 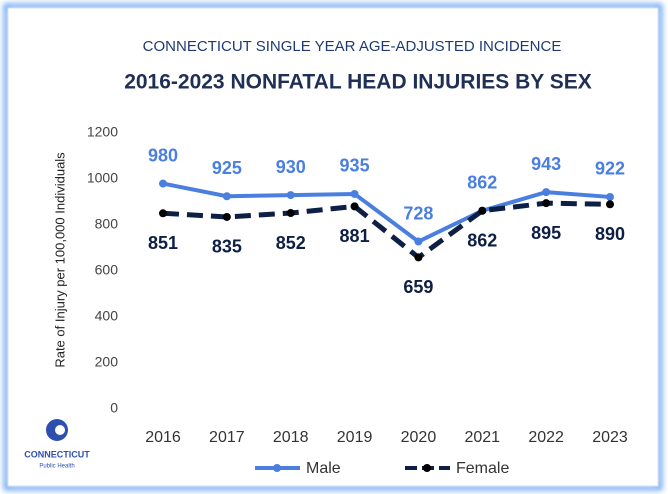 I want to click on x-tick-label: 2023, so click(x=610, y=437).